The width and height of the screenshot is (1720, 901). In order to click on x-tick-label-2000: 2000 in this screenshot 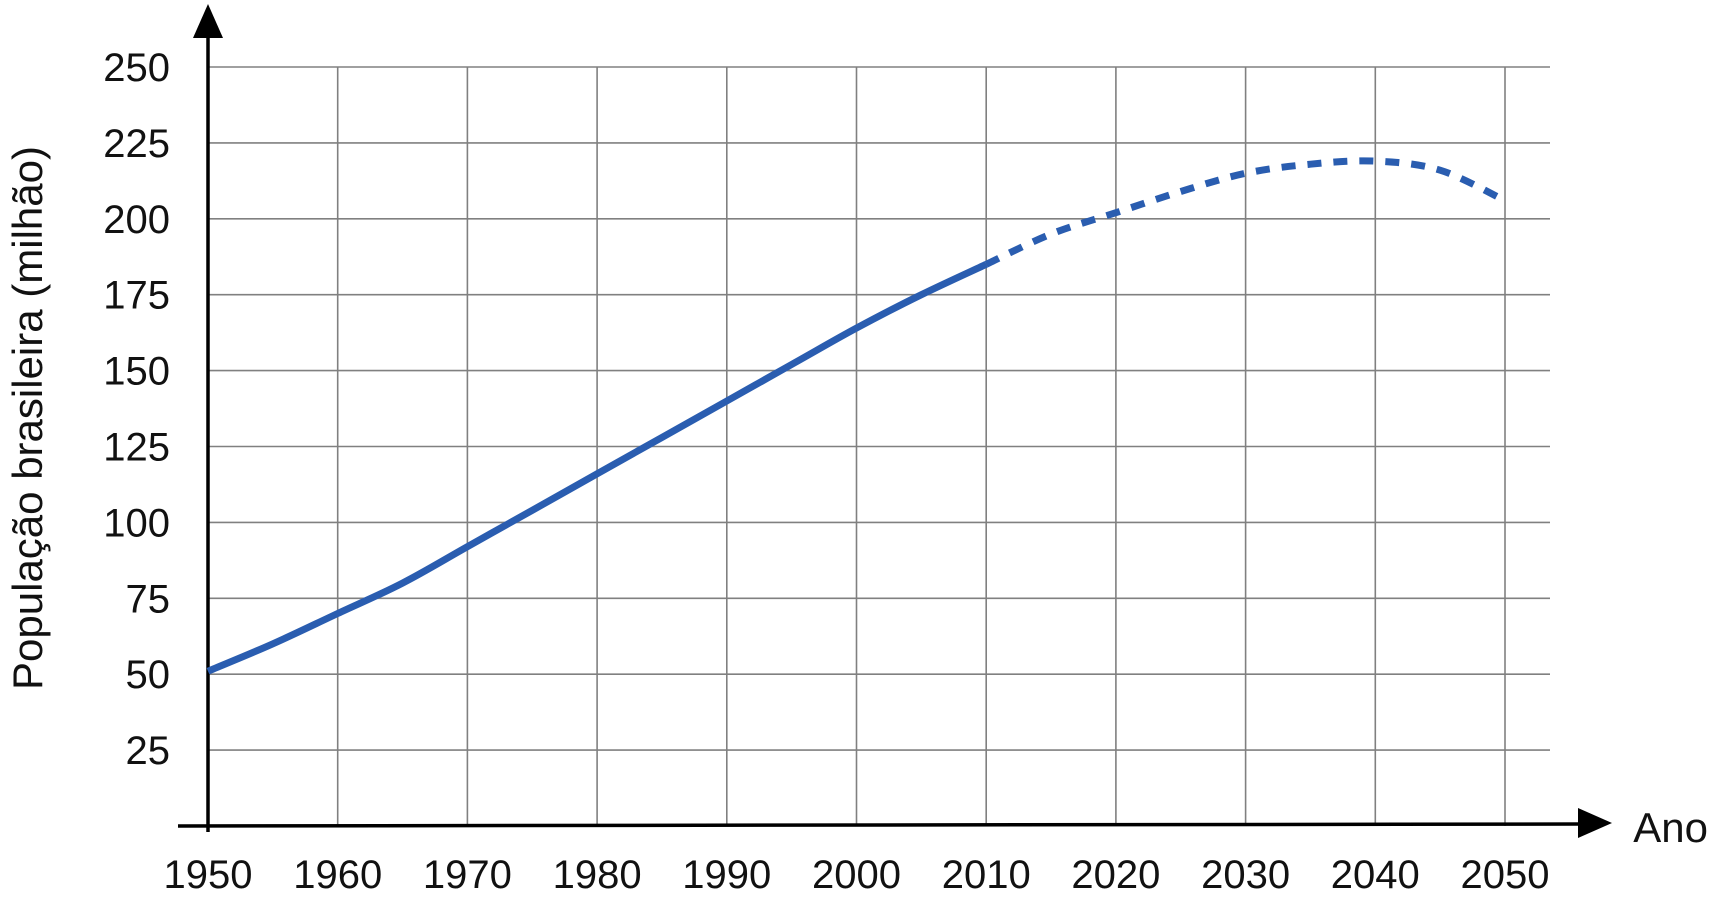, I will do `click(856, 875)`.